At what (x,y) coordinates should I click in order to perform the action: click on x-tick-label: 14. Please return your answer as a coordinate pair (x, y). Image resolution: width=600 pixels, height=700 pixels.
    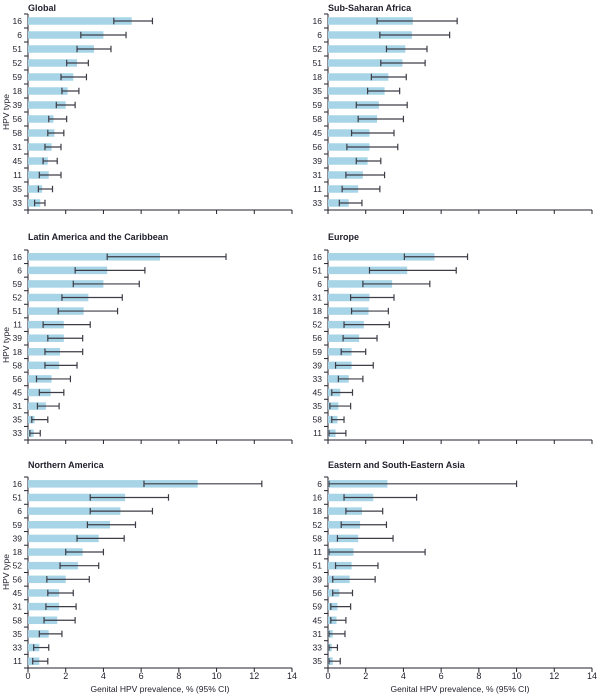
    Looking at the image, I should click on (592, 676).